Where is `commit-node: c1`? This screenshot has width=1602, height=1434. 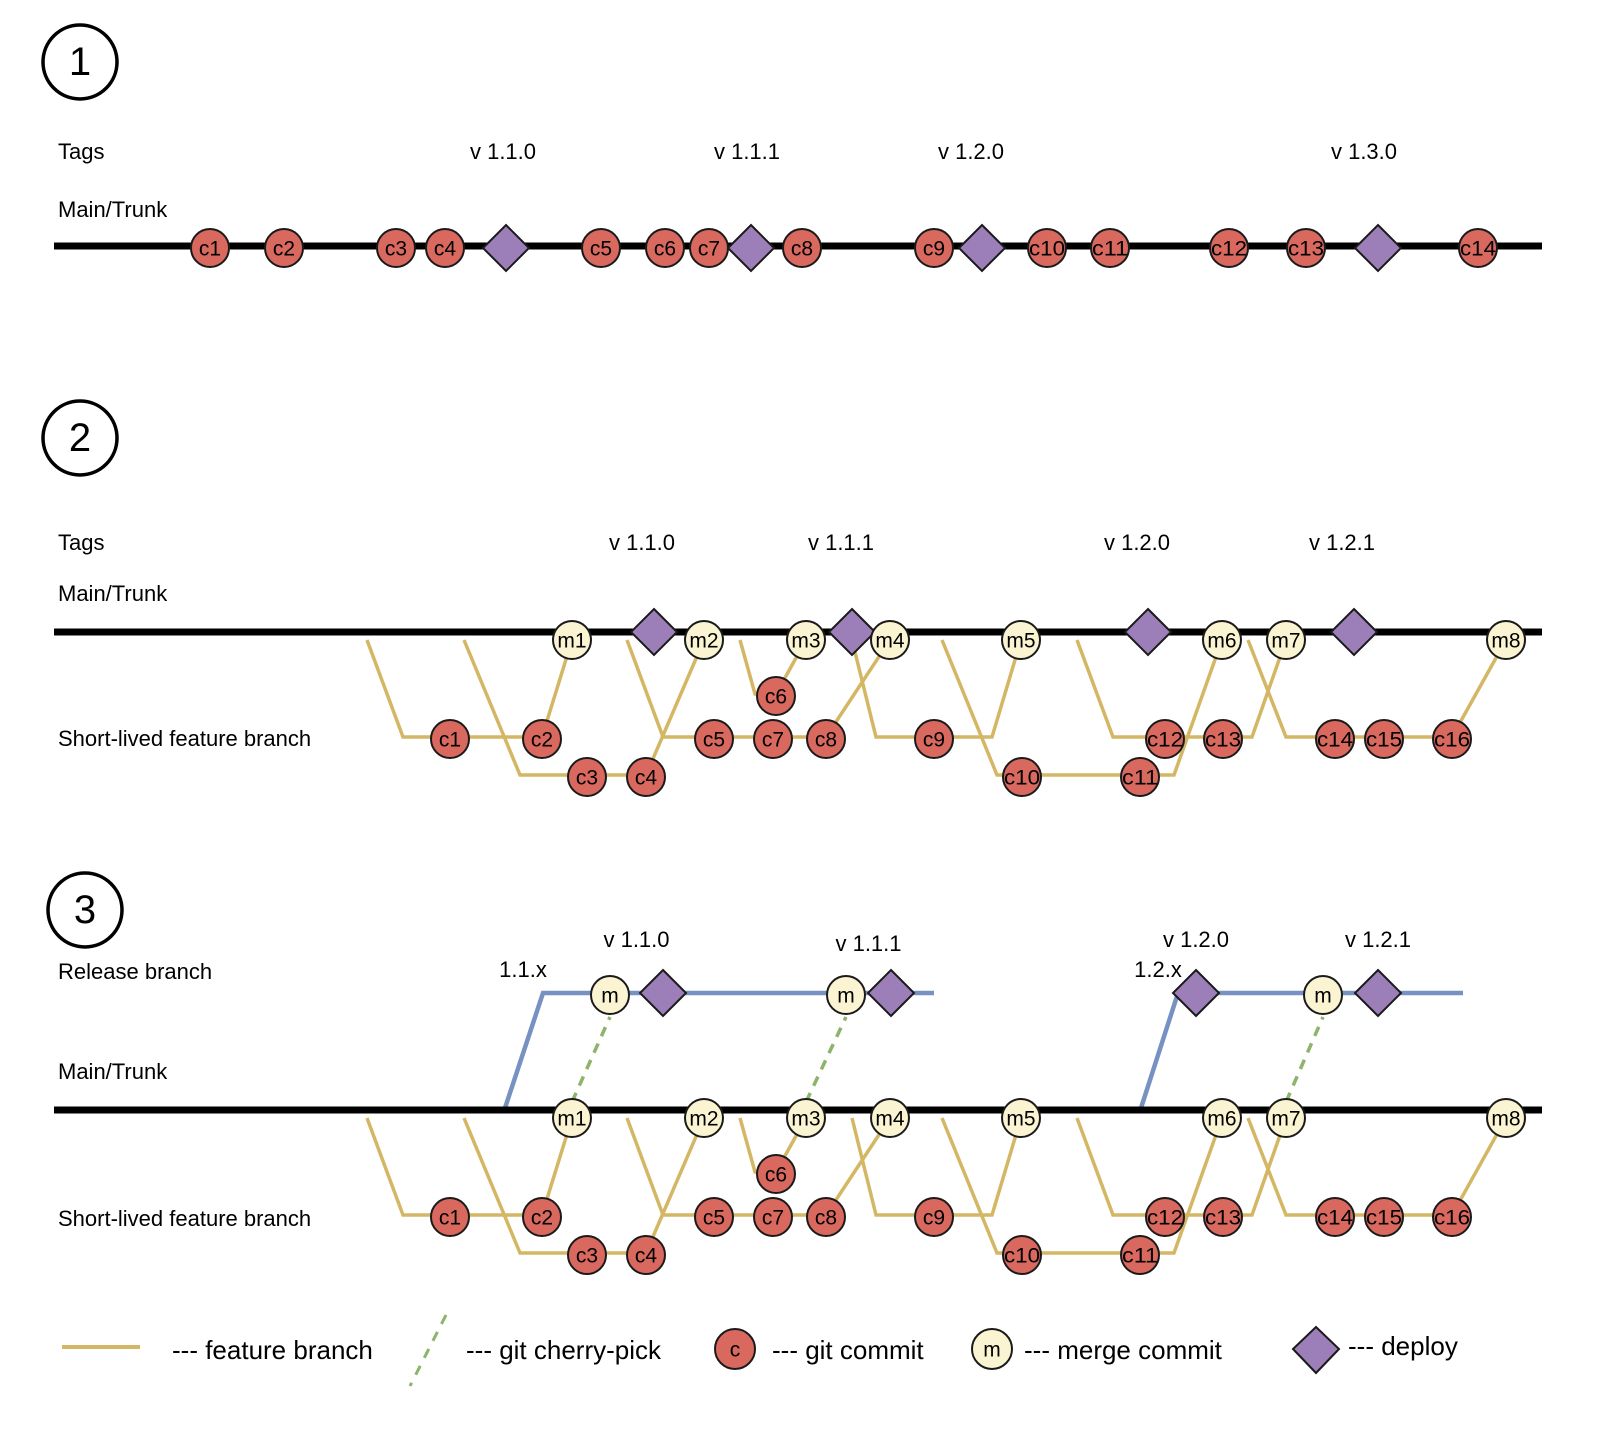
commit-node: c1 is located at coordinates (450, 739).